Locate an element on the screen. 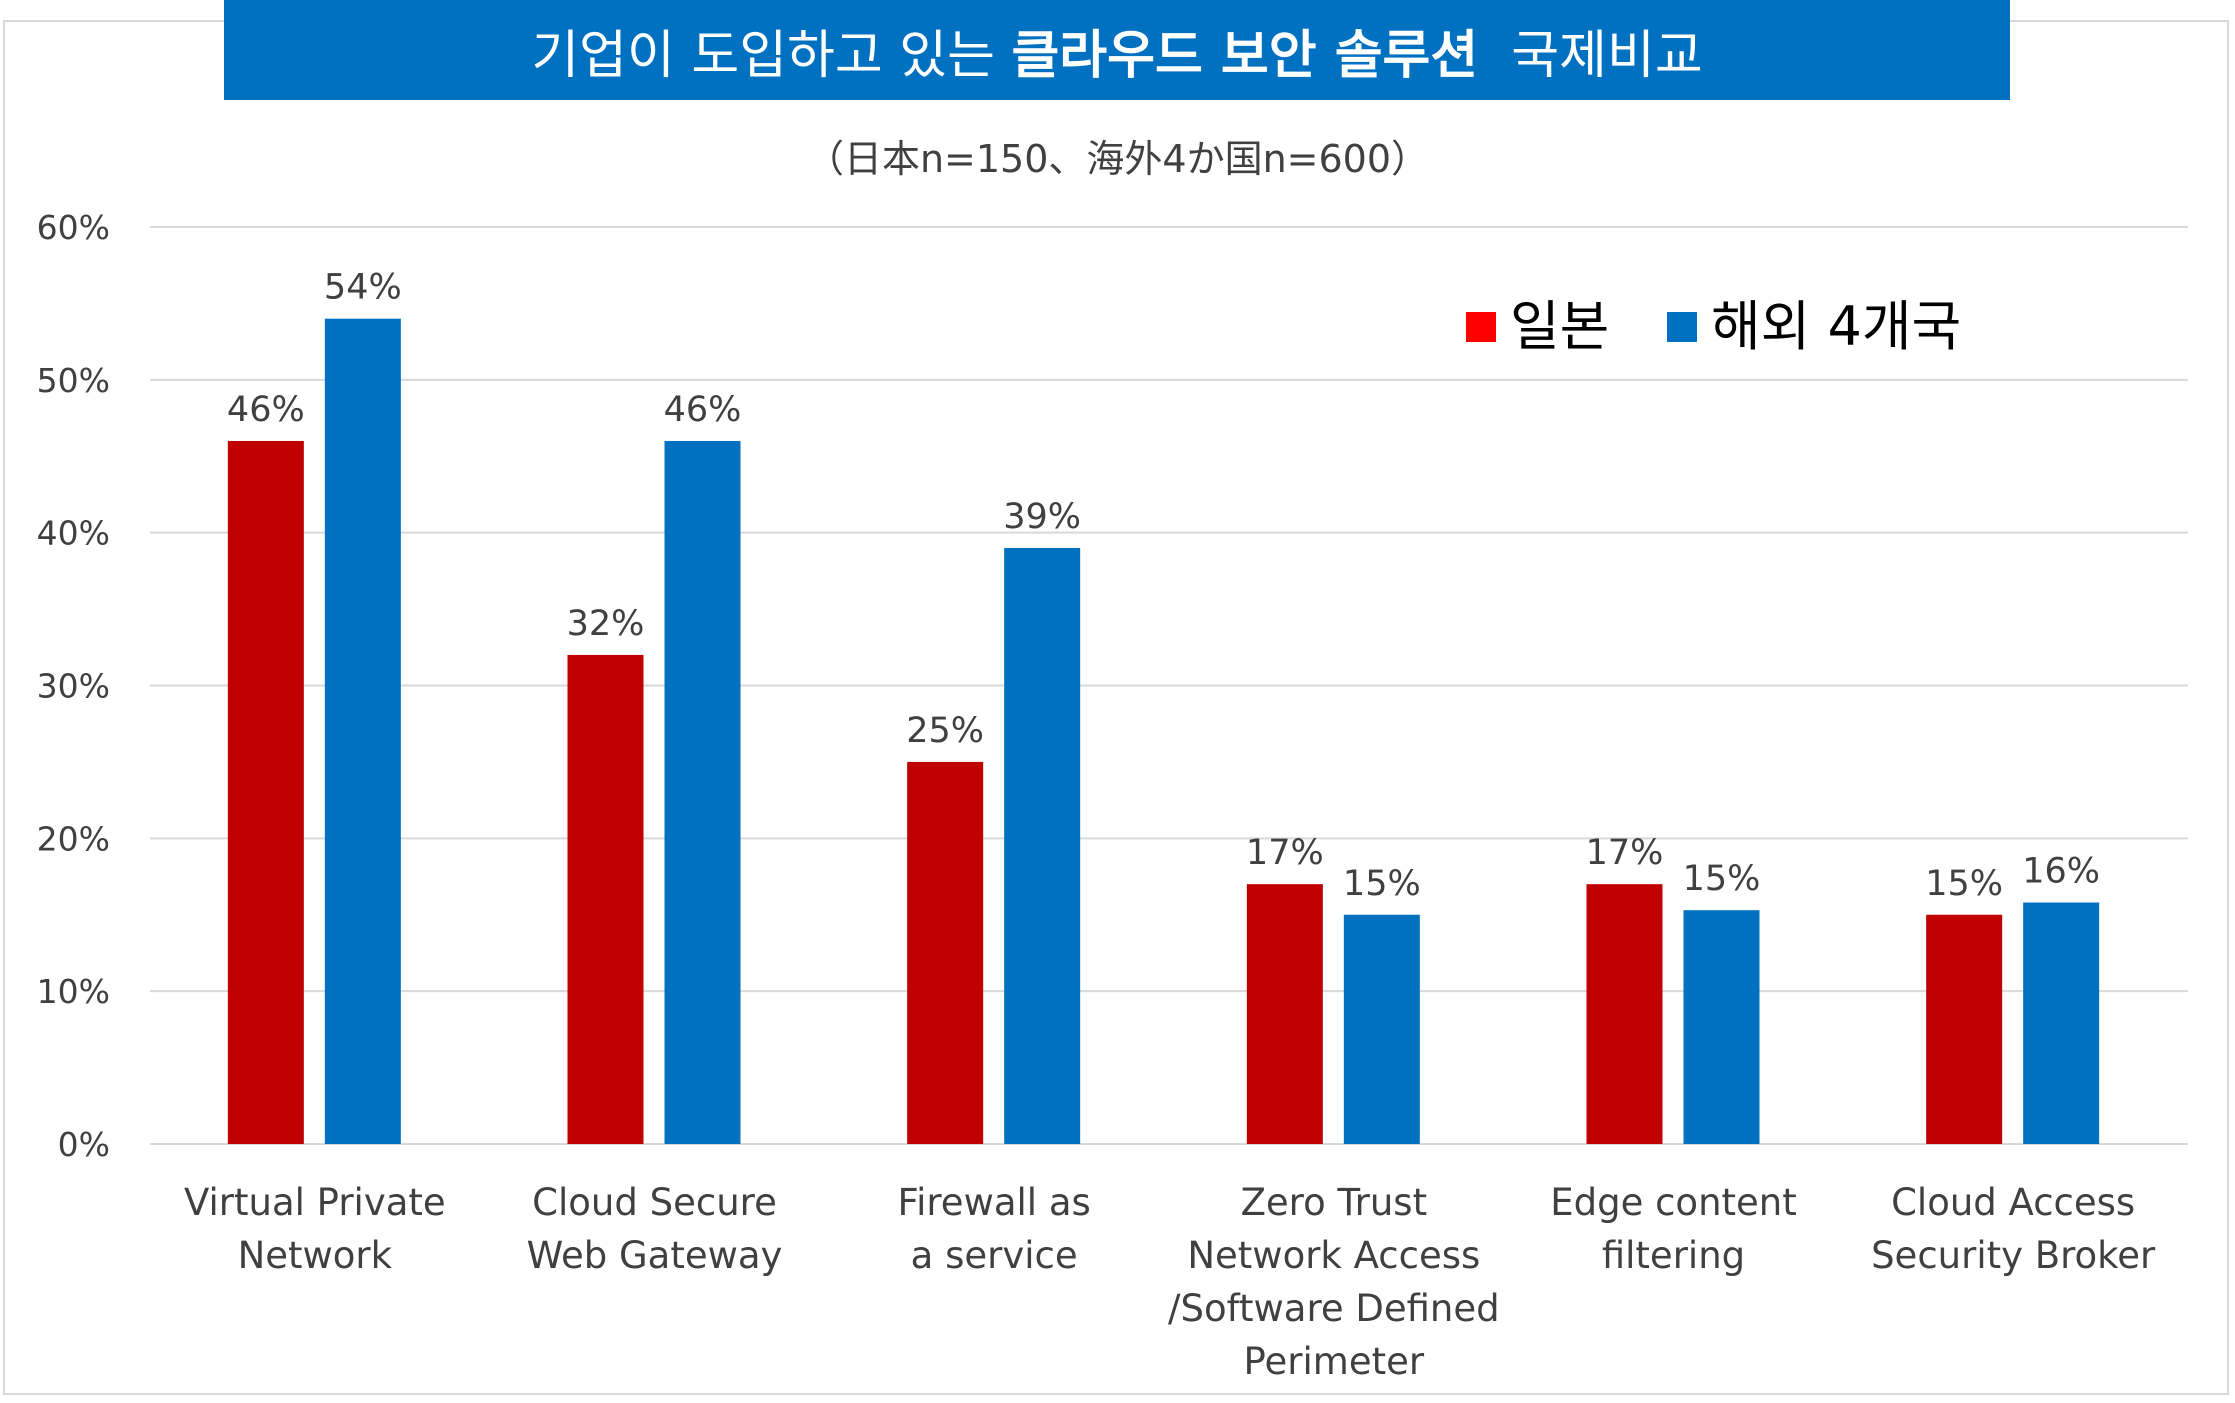 The image size is (2235, 1403). chart-title: 기업이 도입하고 있는 클라우드 보안 솔루션 국제비교 is located at coordinates (1117, 50).